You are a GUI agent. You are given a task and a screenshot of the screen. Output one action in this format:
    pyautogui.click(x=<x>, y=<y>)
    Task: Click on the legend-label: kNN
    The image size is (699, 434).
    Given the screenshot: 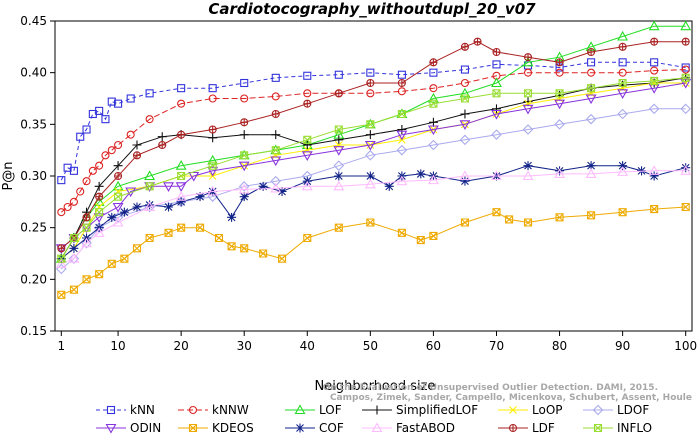 What is the action you would take?
    pyautogui.click(x=142, y=410)
    